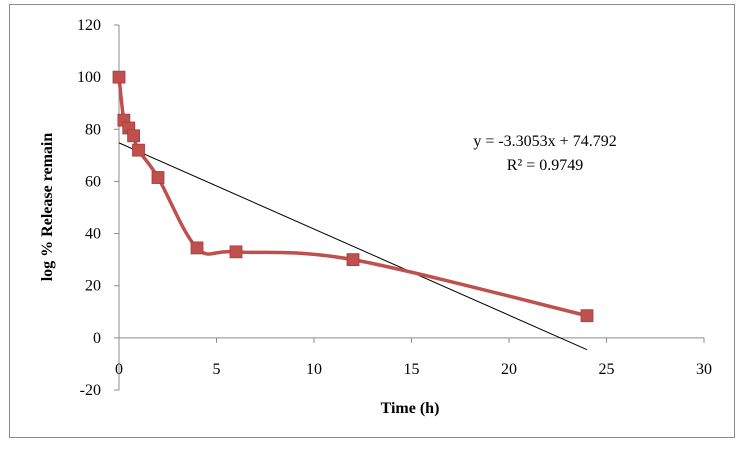  What do you see at coordinates (93, 234) in the screenshot?
I see `y-tick-label: 40` at bounding box center [93, 234].